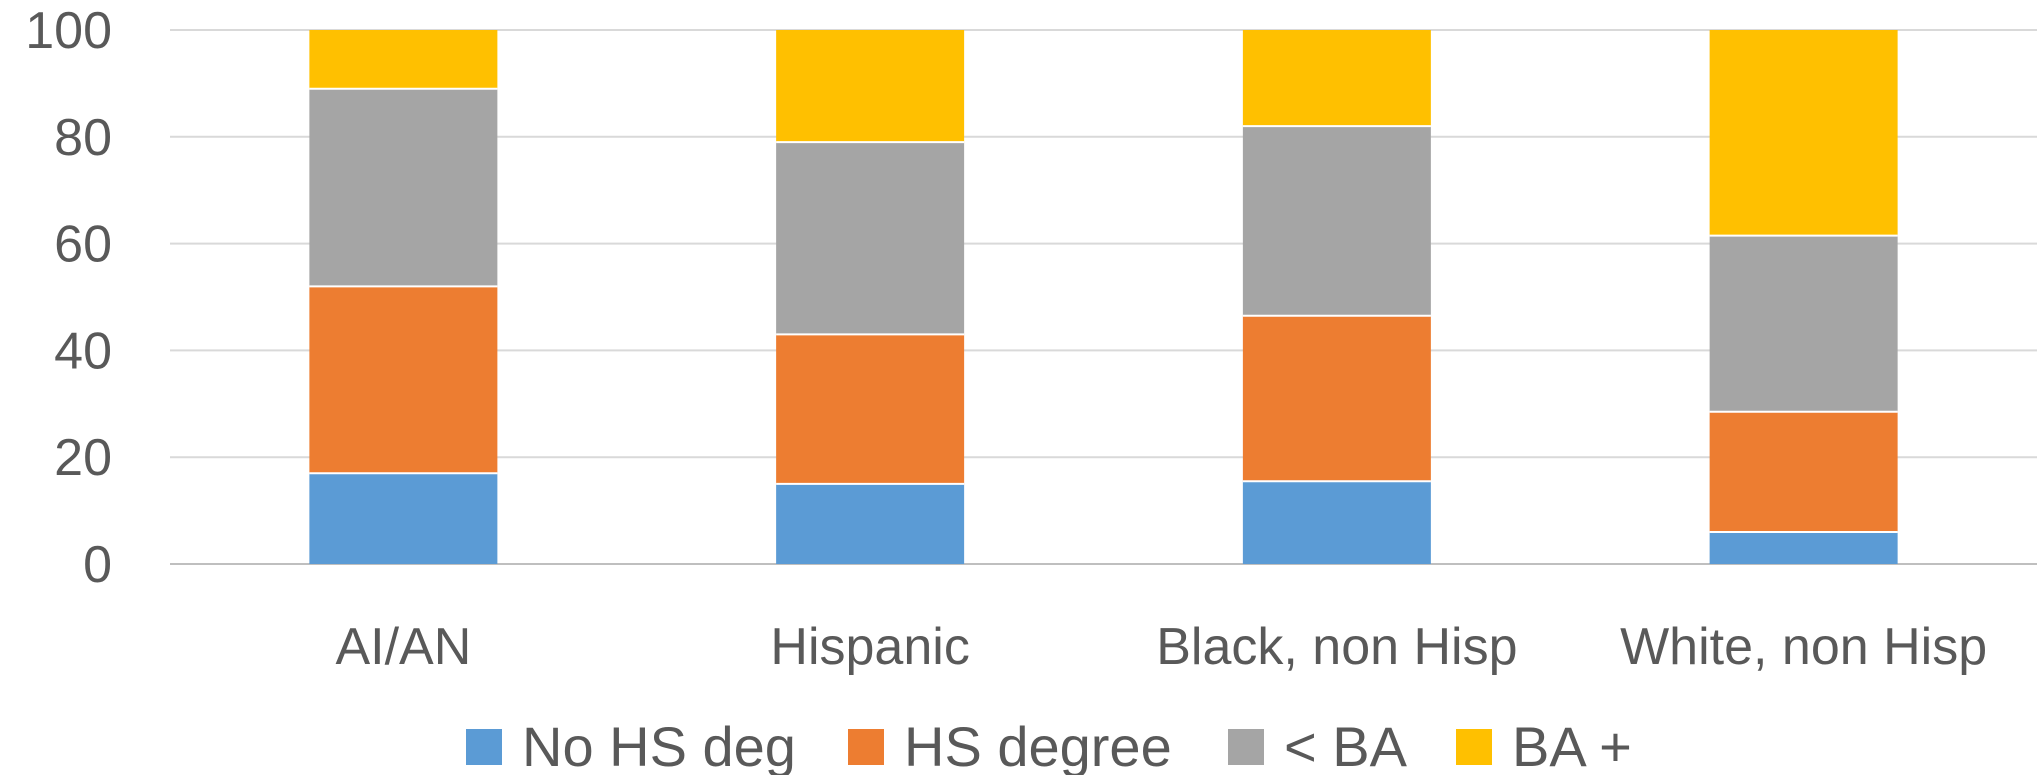 The height and width of the screenshot is (775, 2037). Describe the element at coordinates (1346, 745) in the screenshot. I see `legend-label: < BA` at that location.